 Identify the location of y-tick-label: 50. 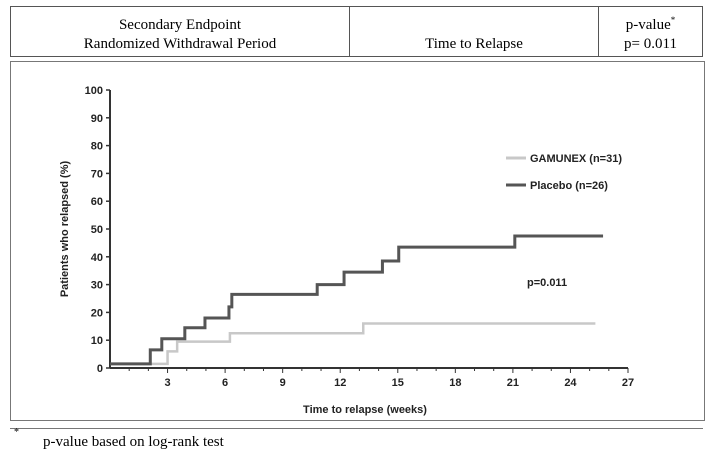
(97, 230).